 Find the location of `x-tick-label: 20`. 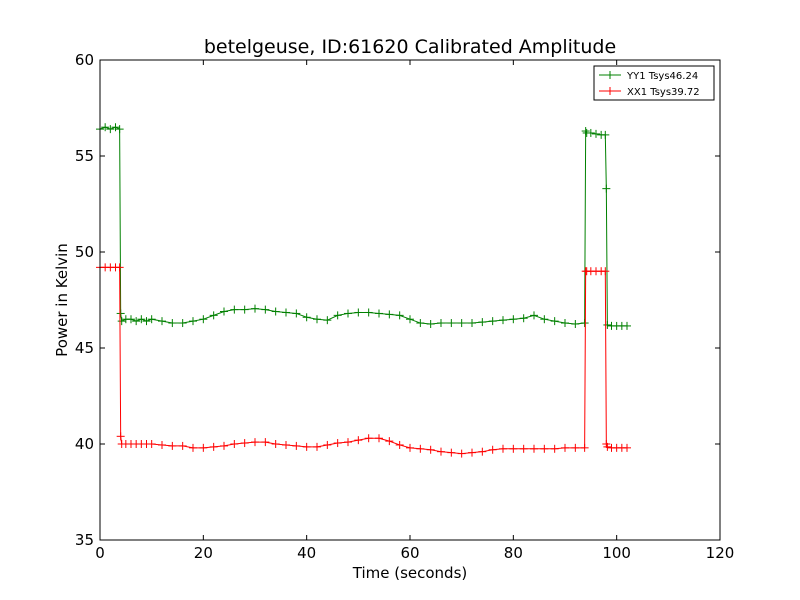

x-tick-label: 20 is located at coordinates (203, 553).